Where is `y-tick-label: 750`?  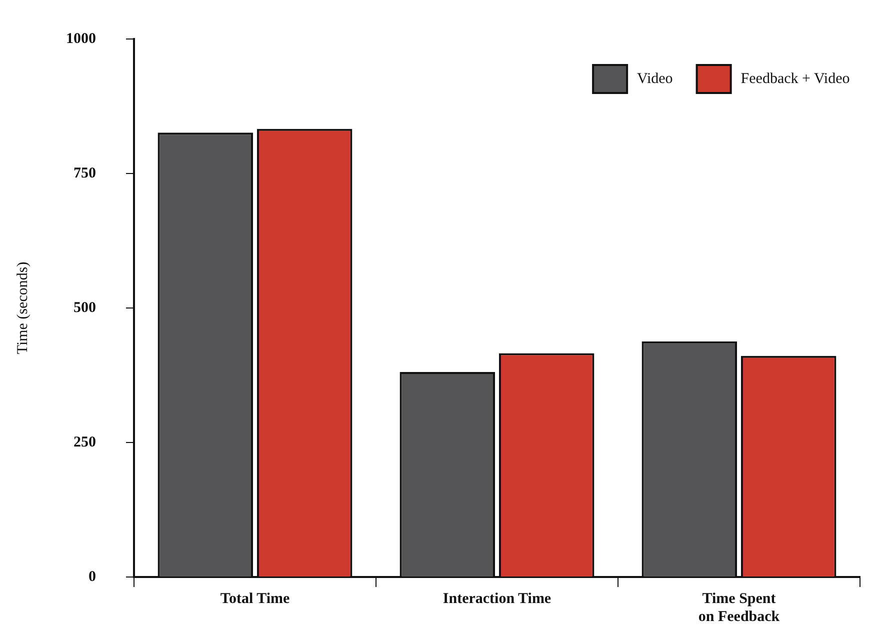
y-tick-label: 750 is located at coordinates (85, 173).